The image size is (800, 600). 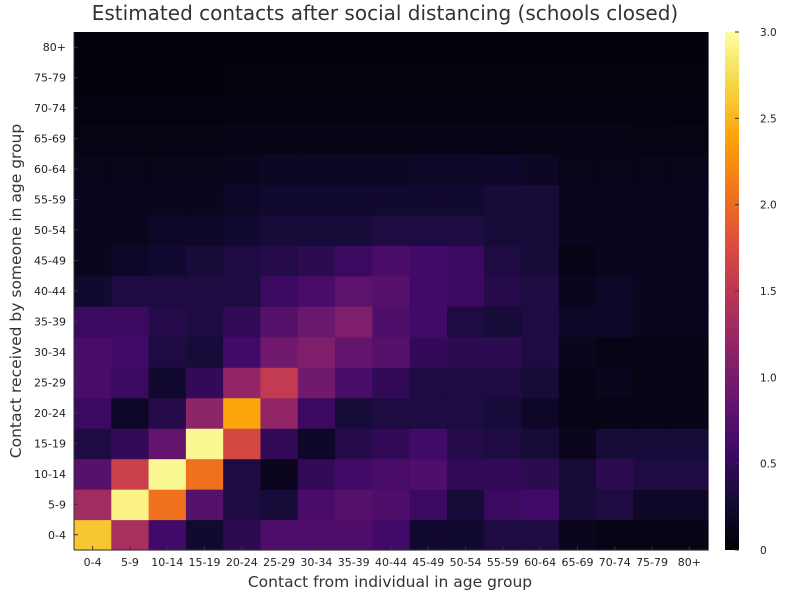 I want to click on colorbar-tick-label: 1.0, so click(x=768, y=378).